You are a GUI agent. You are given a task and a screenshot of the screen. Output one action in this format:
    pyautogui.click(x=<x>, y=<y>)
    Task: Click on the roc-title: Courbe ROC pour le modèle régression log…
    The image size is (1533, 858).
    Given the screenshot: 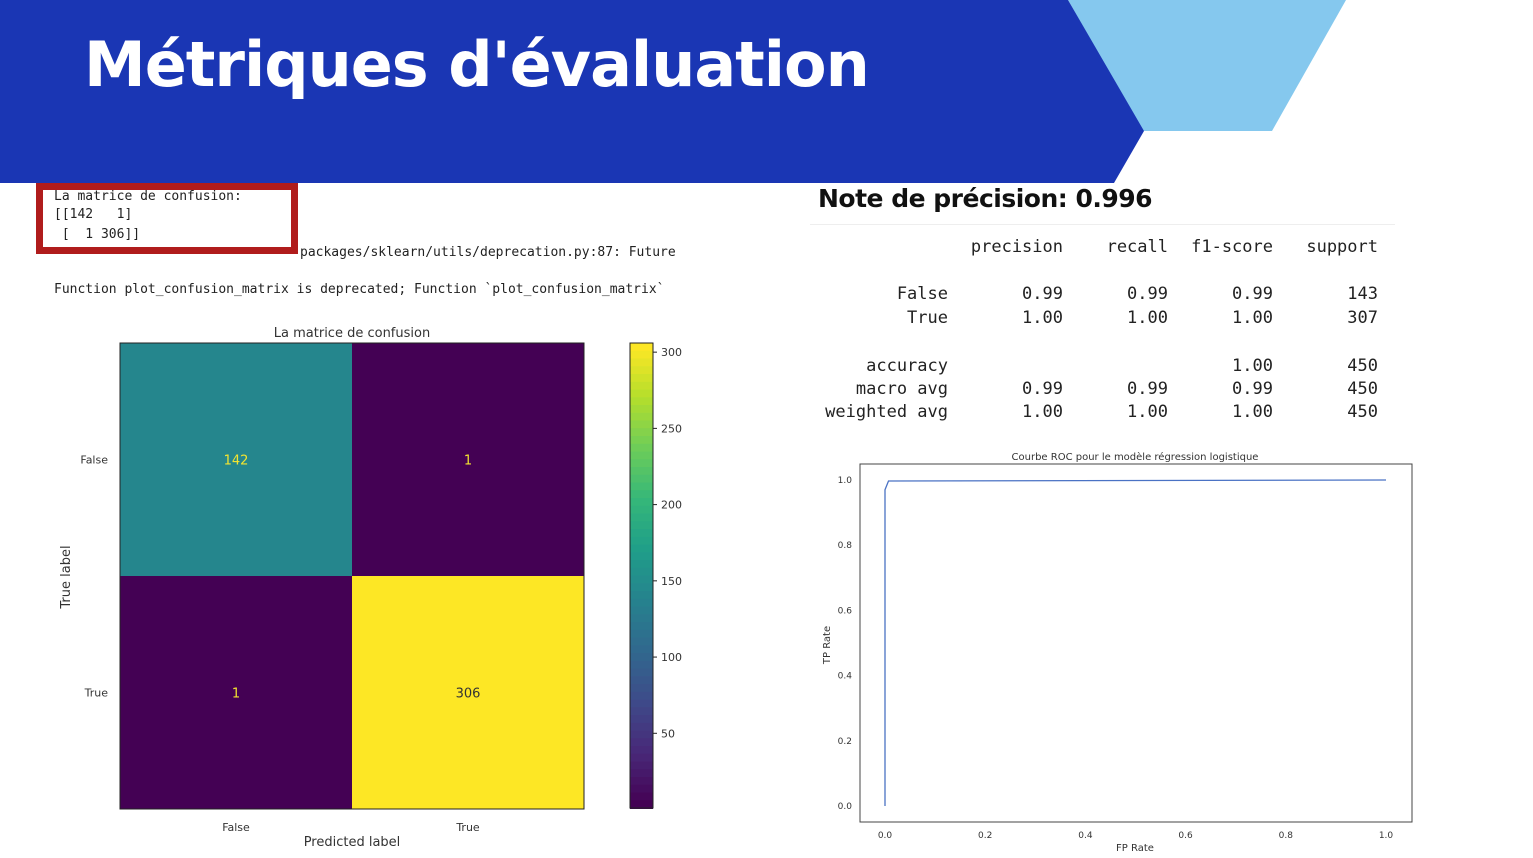 What is the action you would take?
    pyautogui.click(x=1135, y=457)
    